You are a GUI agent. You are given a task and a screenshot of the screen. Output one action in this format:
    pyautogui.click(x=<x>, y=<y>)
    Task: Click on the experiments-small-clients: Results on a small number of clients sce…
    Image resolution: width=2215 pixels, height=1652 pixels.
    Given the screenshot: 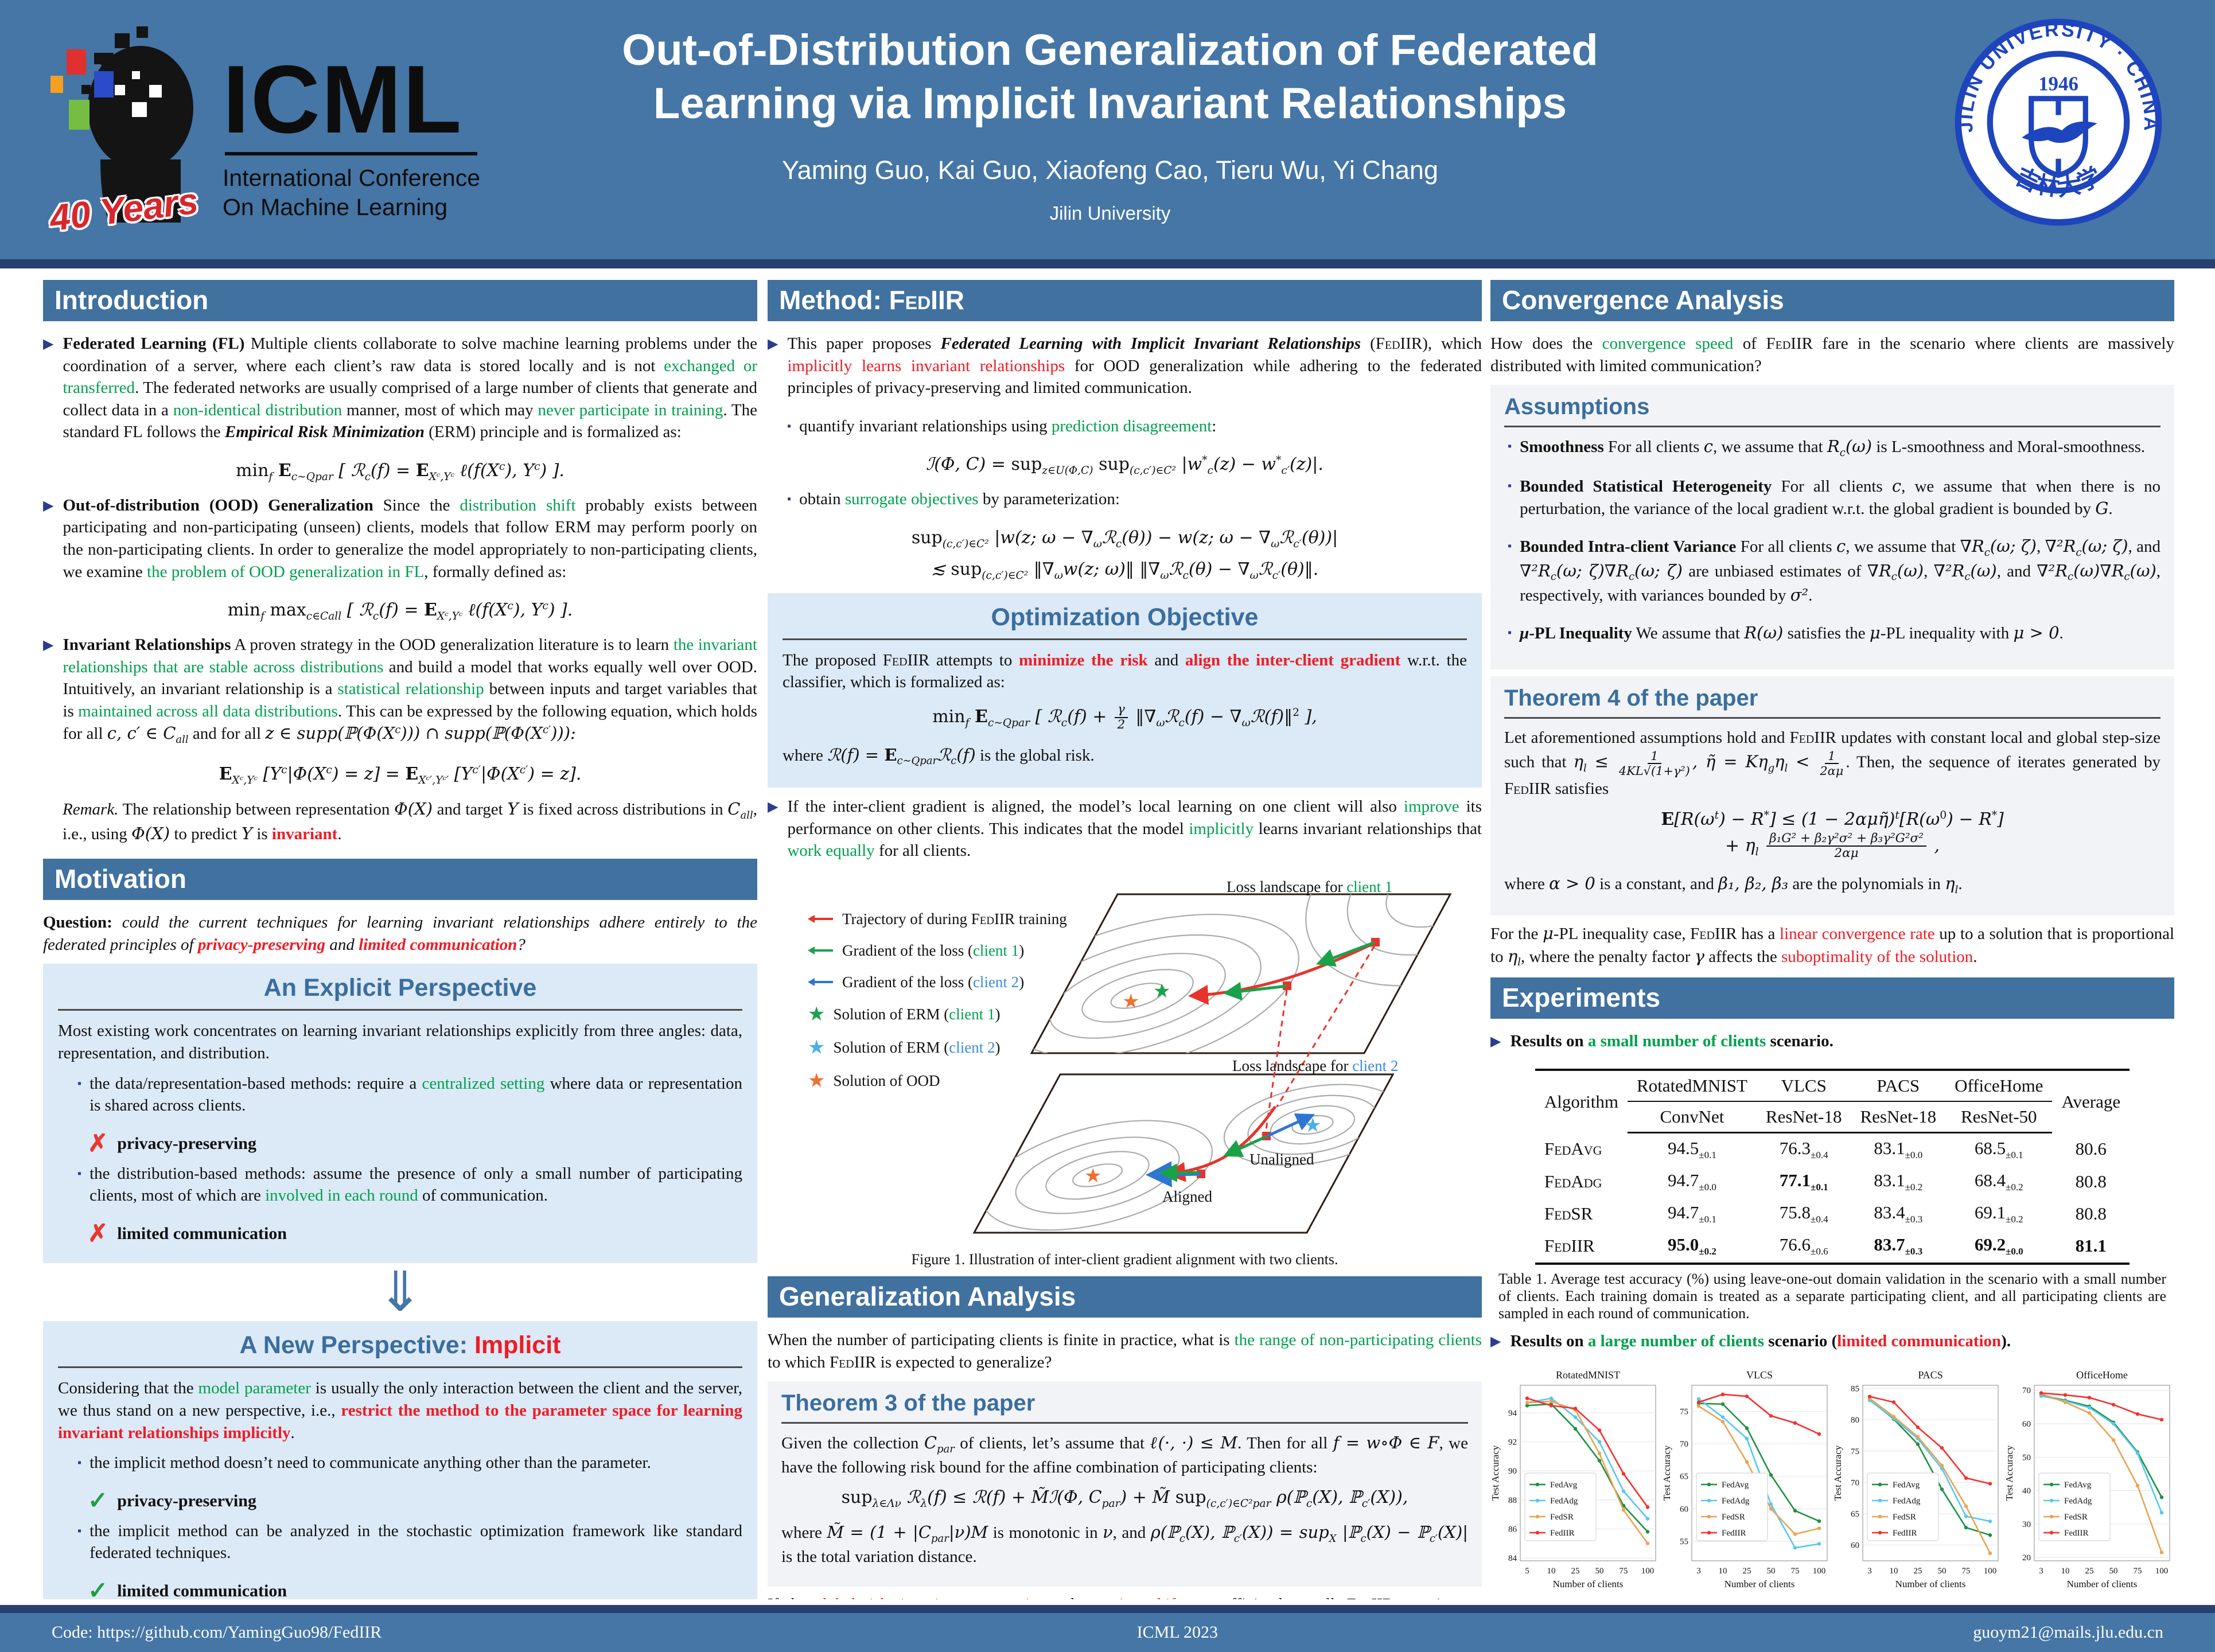 What is the action you would take?
    pyautogui.click(x=1671, y=1041)
    